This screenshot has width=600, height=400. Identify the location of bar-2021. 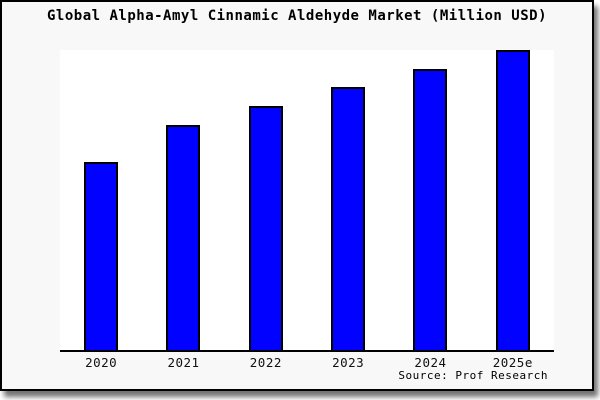
(183, 237).